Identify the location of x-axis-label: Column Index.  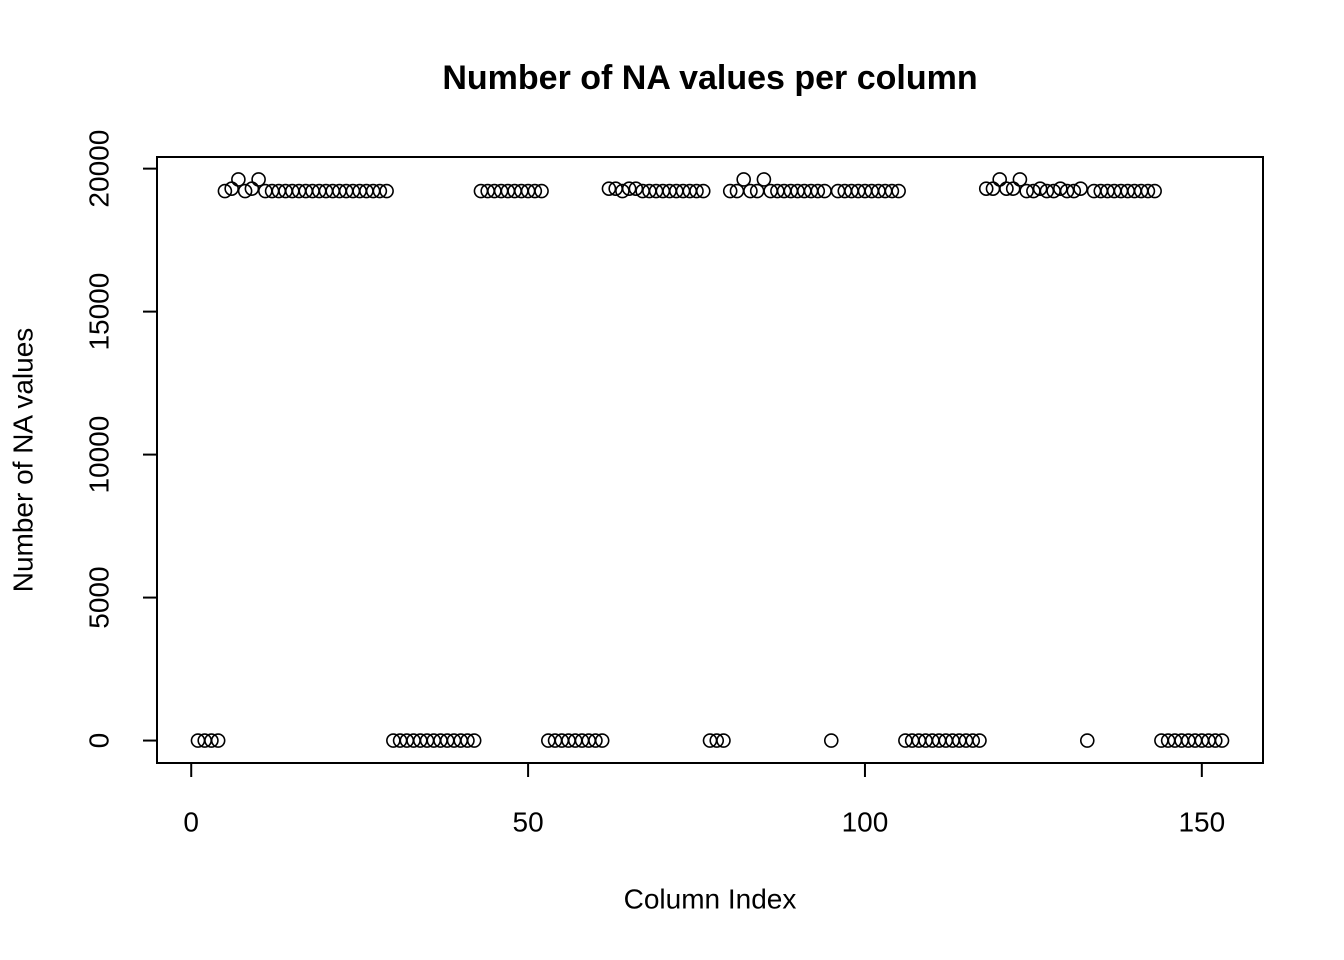
(710, 898).